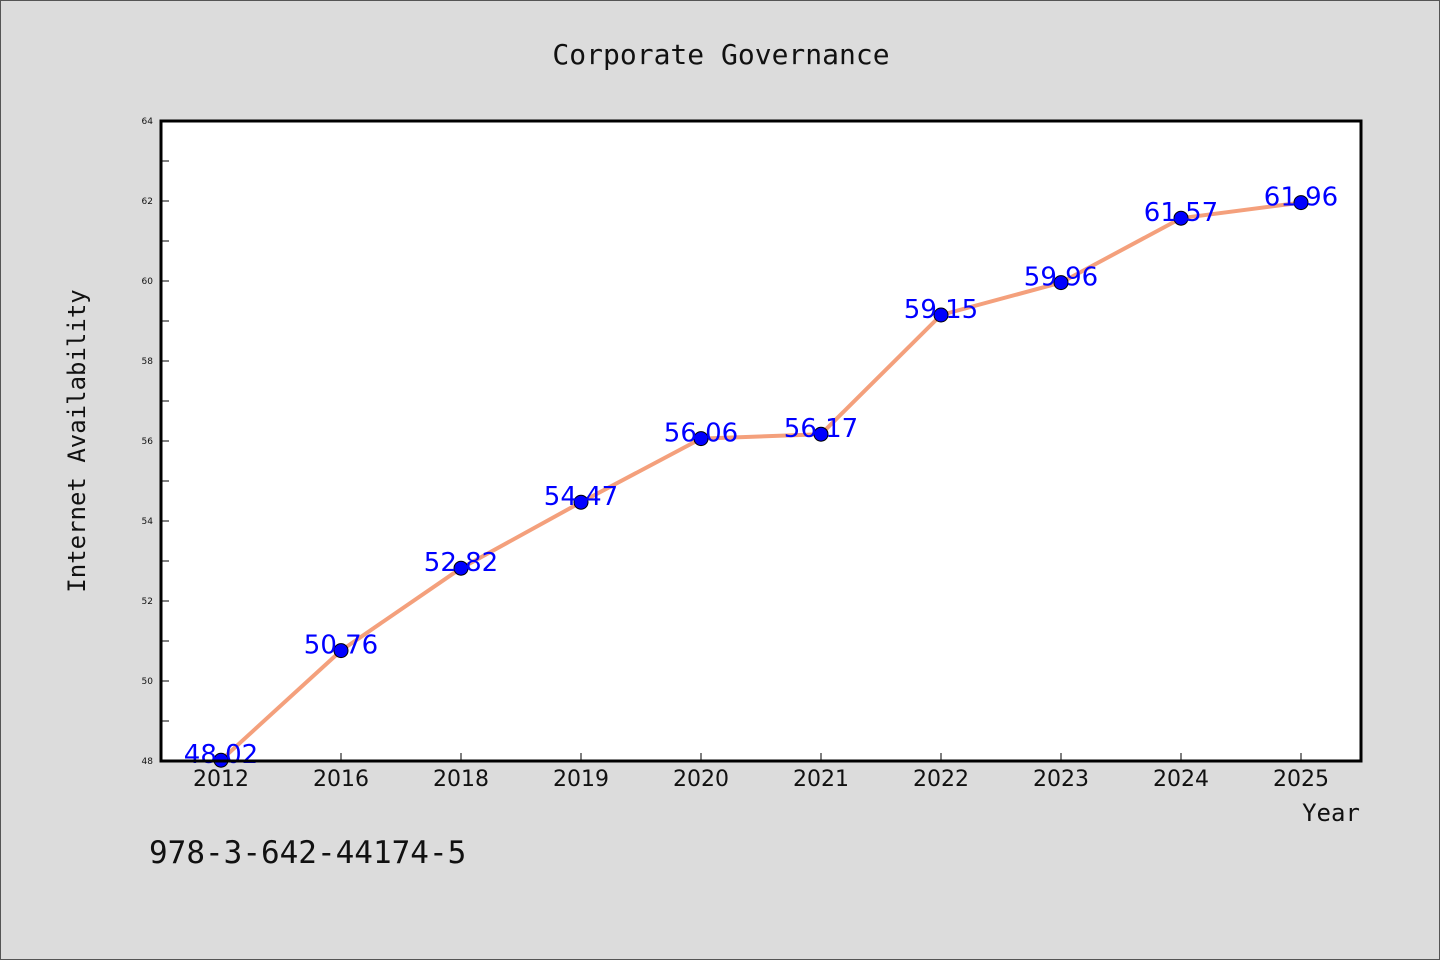  Describe the element at coordinates (1061, 779) in the screenshot. I see `x-tick-label: 2023` at that location.